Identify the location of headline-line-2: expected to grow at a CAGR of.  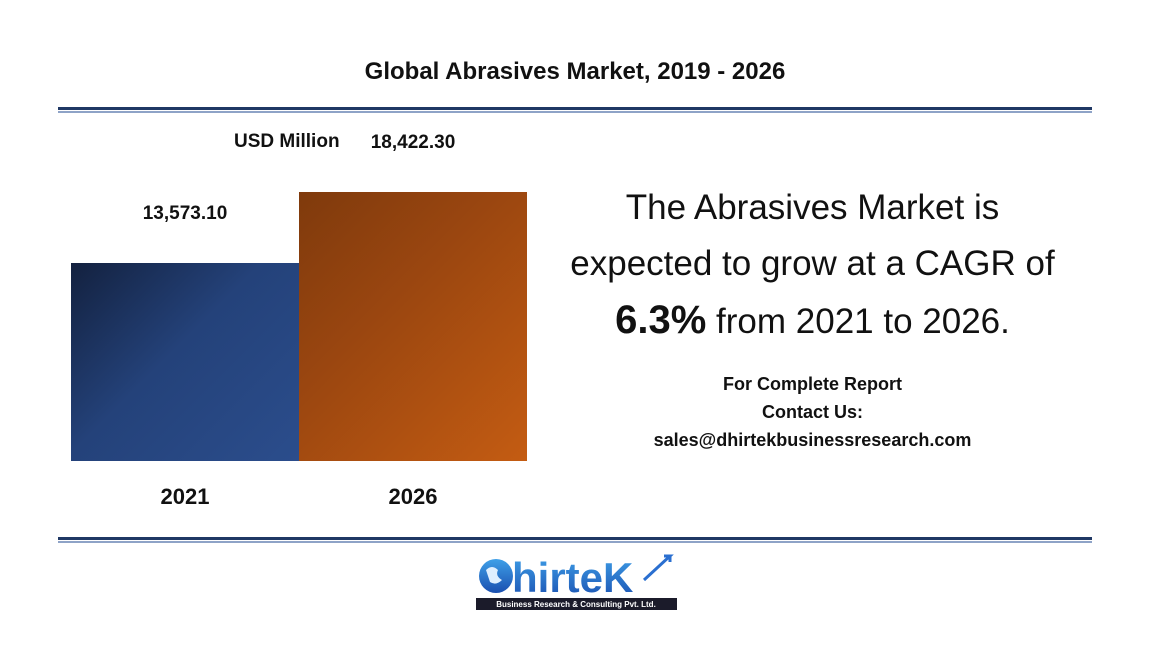
(812, 263).